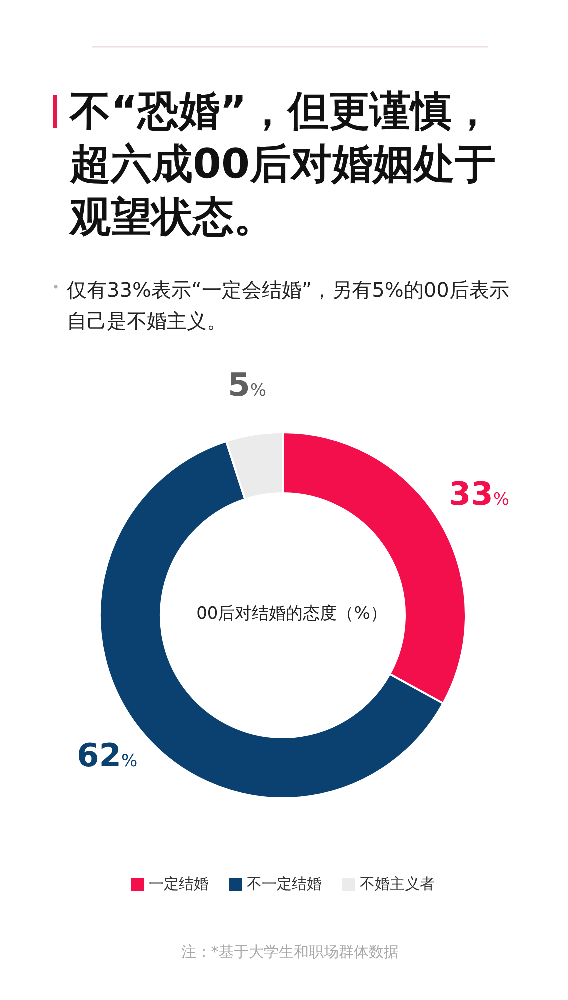 This screenshot has height=1000, width=568. What do you see at coordinates (179, 884) in the screenshot?
I see `legend-label: 一定结婚` at bounding box center [179, 884].